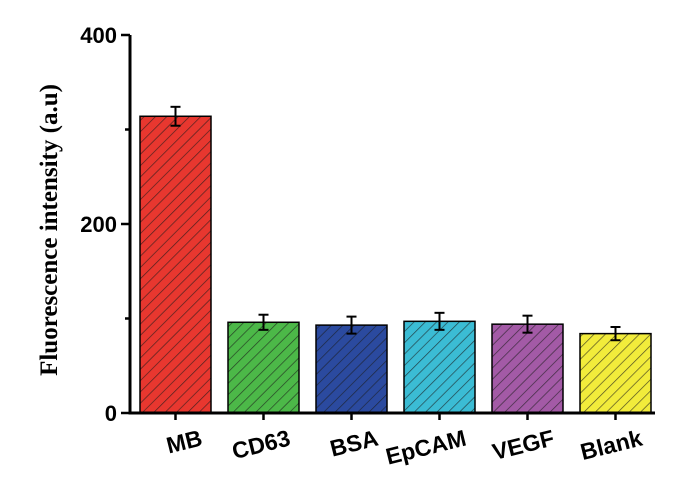  What do you see at coordinates (615, 334) in the screenshot?
I see `error-bar-blank` at bounding box center [615, 334].